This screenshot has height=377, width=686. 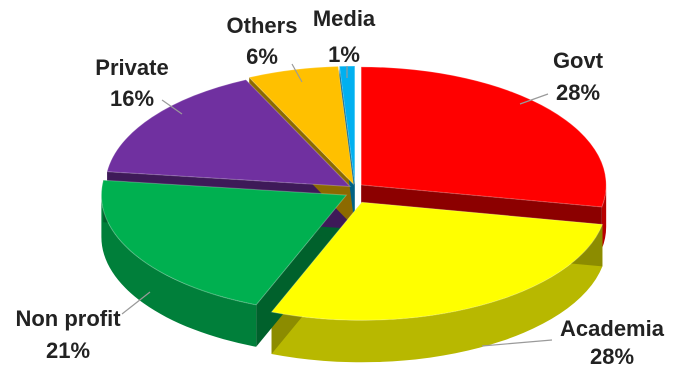 What do you see at coordinates (578, 60) in the screenshot?
I see `slice-label-govt: Govt` at bounding box center [578, 60].